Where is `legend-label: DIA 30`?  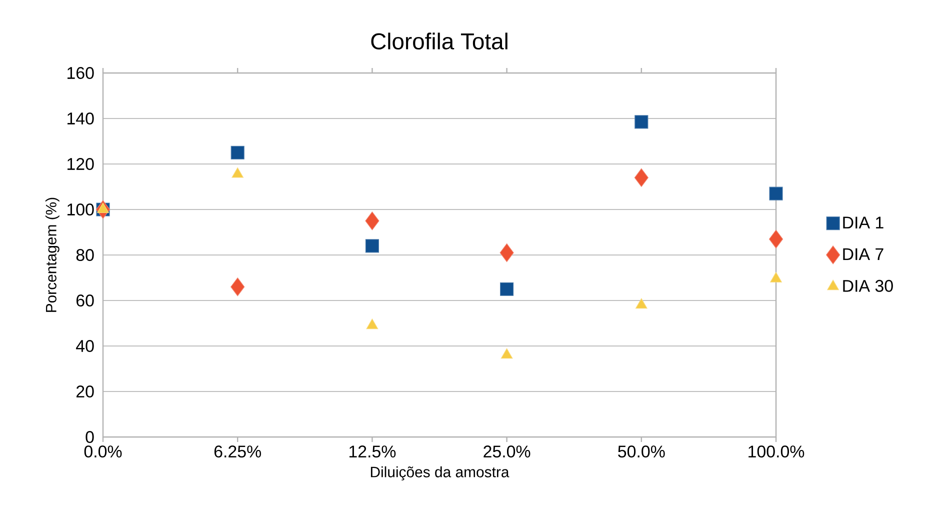
legend-label: DIA 30 is located at coordinates (868, 286).